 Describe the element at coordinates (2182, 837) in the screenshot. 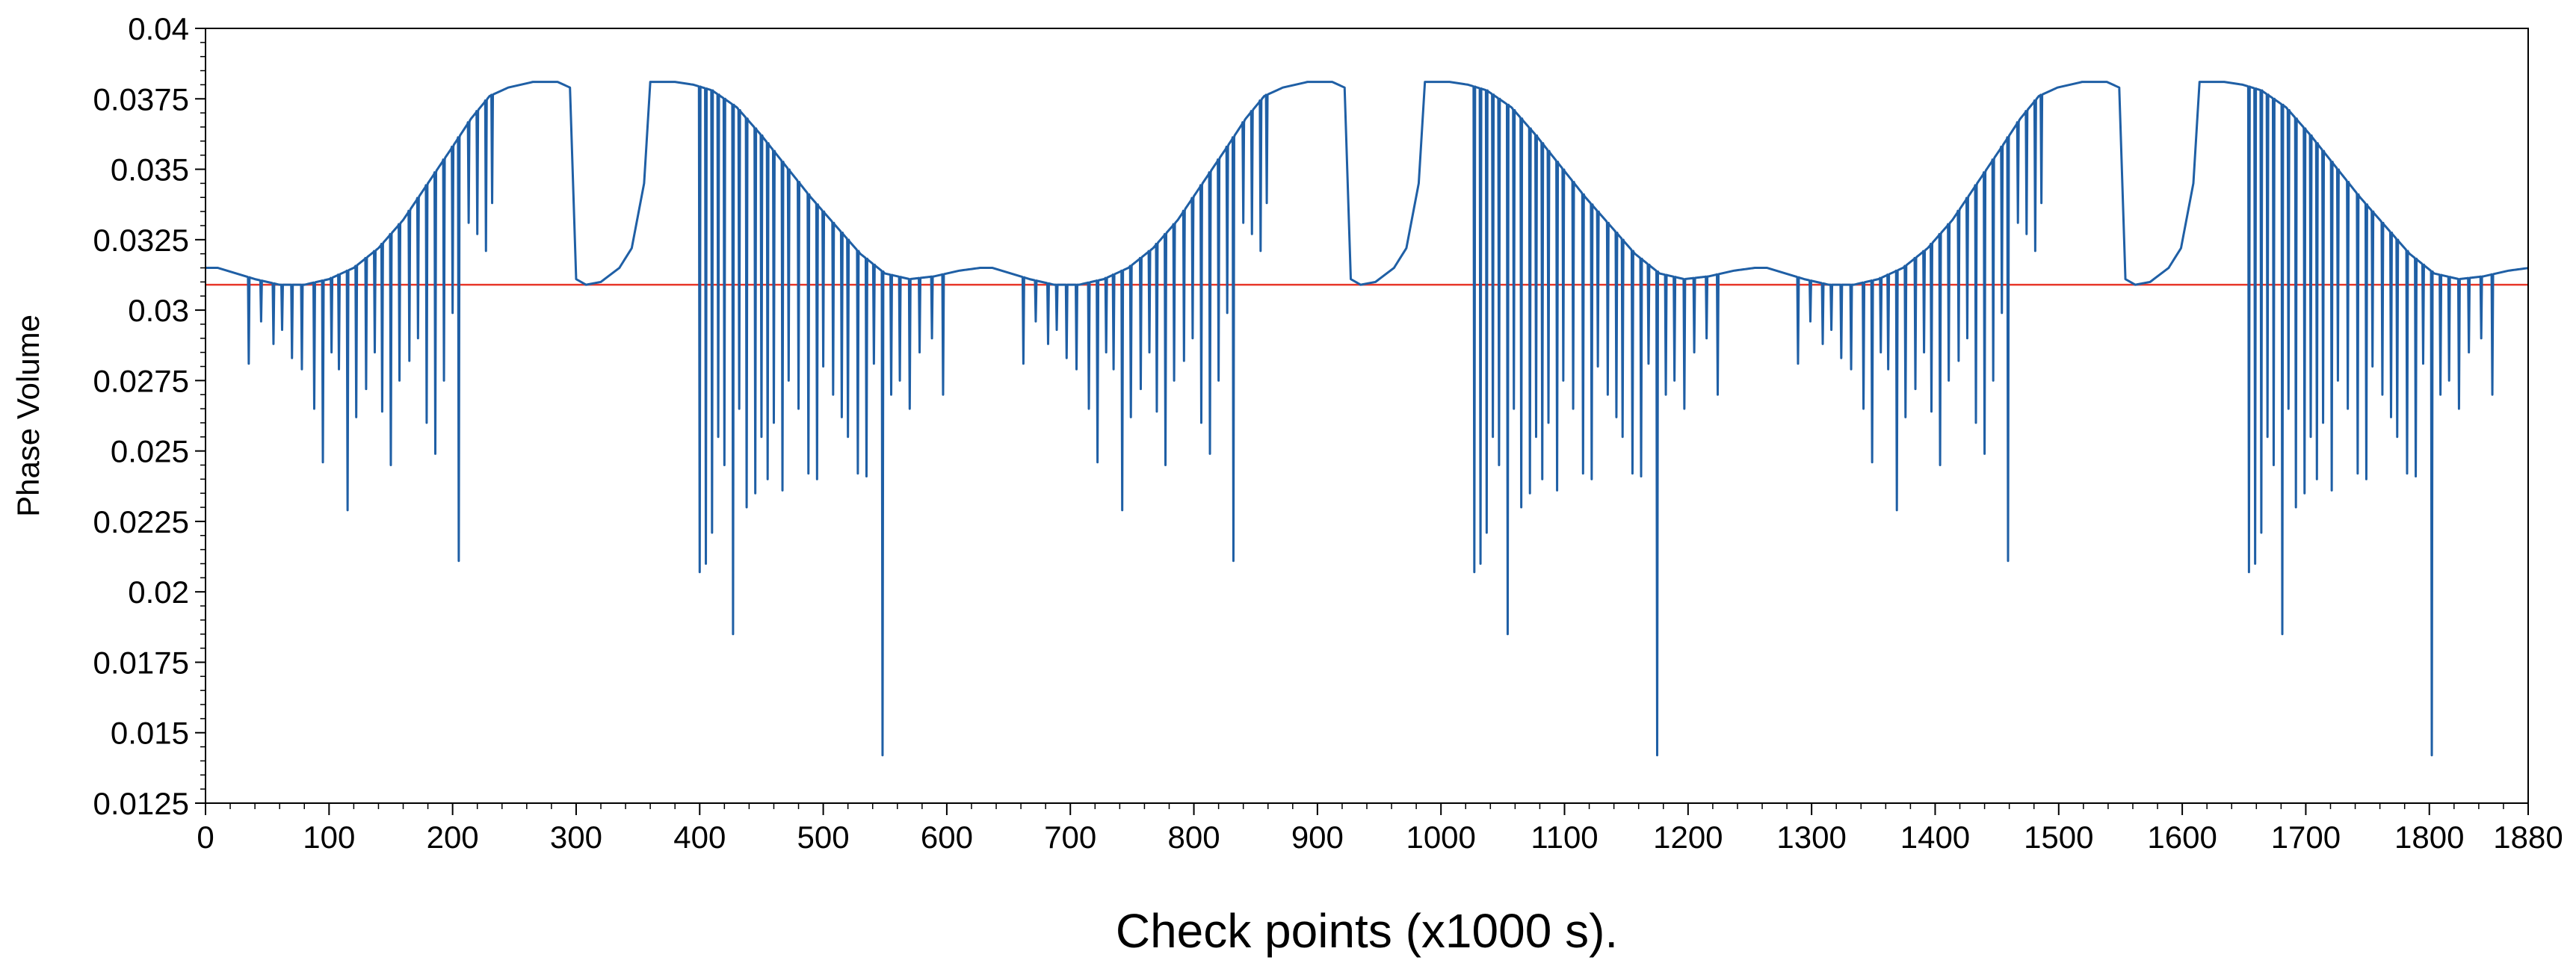

I see `x-tick-label: 1600` at that location.